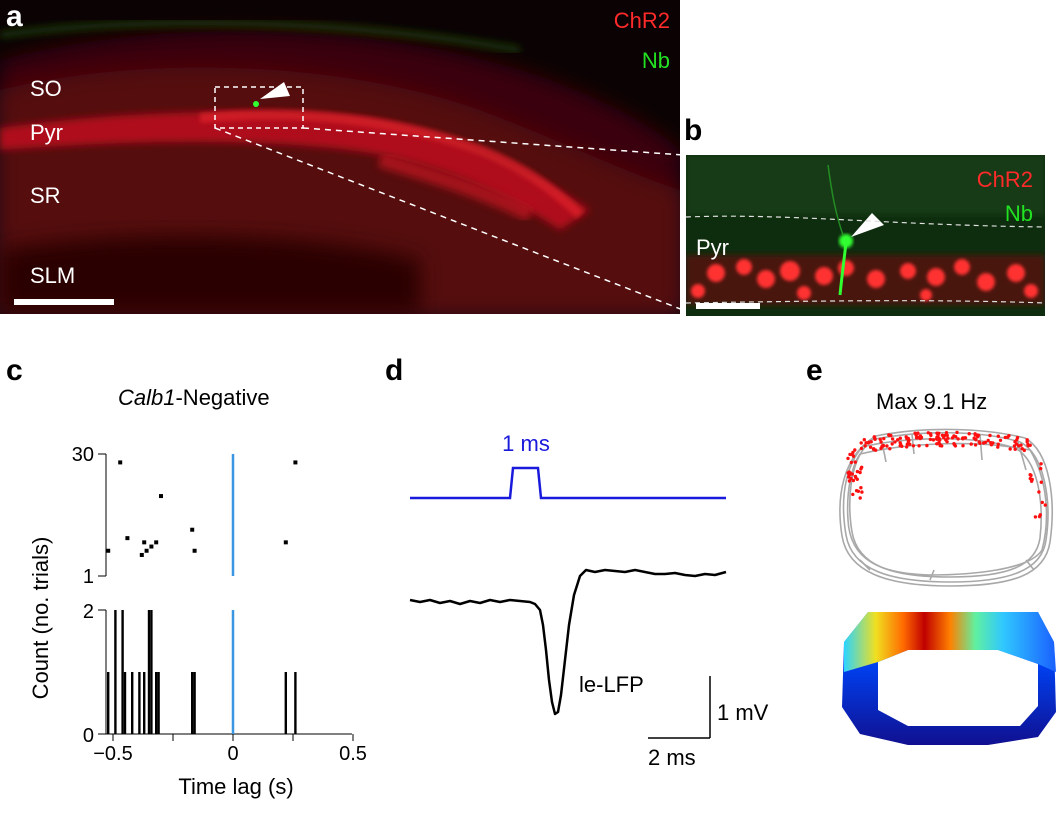 The image size is (1057, 819). I want to click on panel-b-scale-bar, so click(728, 306).